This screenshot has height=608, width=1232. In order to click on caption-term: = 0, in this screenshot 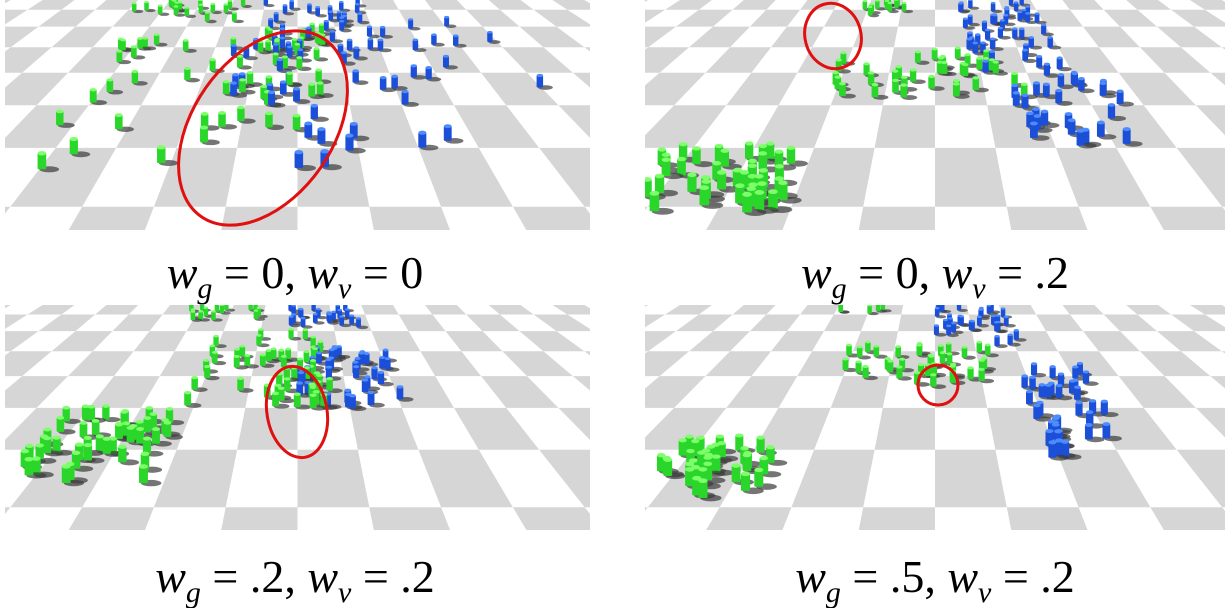, I will do `click(260, 272)`.